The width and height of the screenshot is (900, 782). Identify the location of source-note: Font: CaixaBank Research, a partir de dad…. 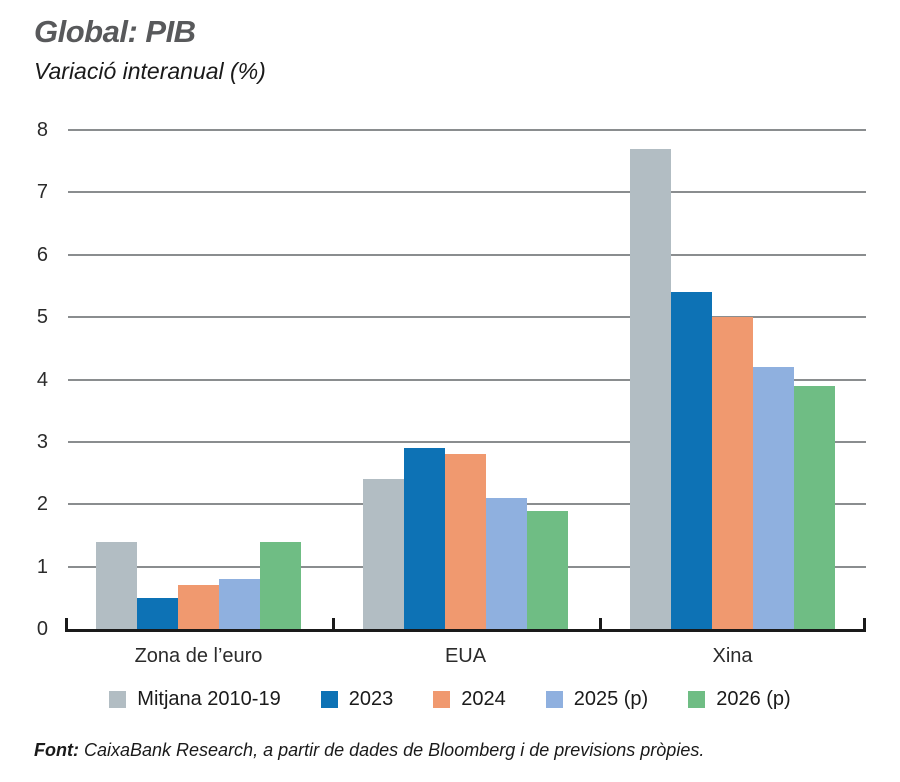
(369, 750).